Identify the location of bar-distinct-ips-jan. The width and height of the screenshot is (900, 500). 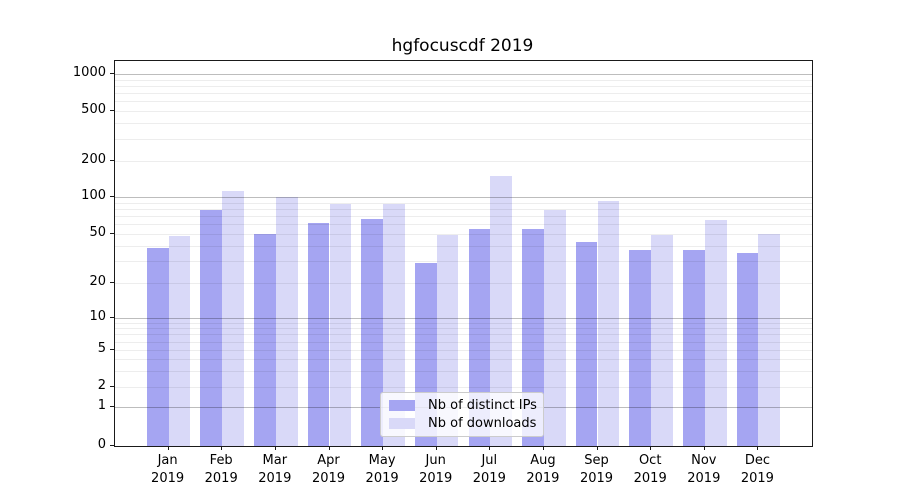
(157, 347).